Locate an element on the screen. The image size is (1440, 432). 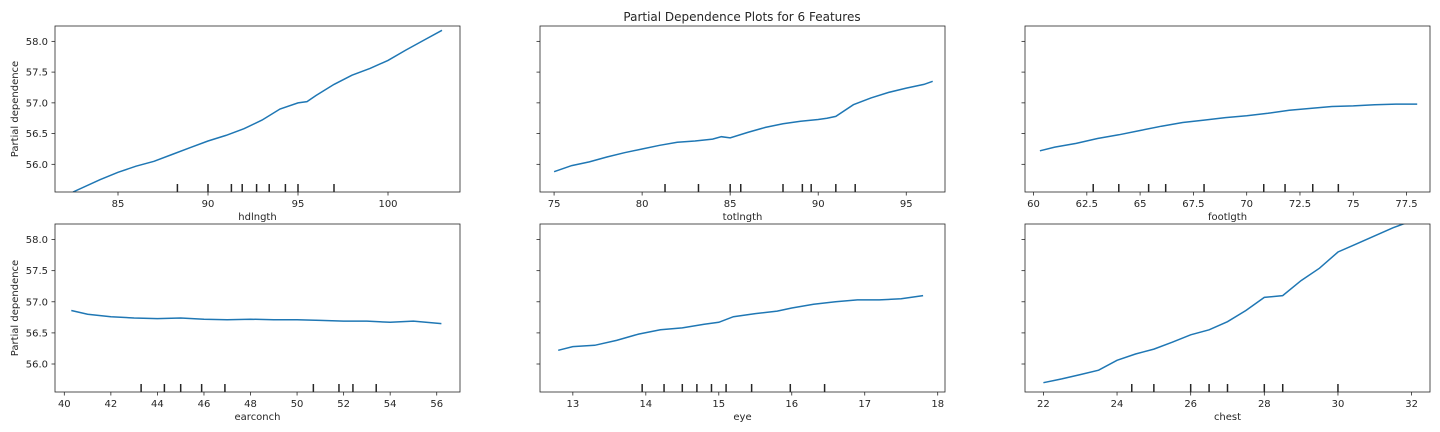
x-tick-label: 40 is located at coordinates (64, 404).